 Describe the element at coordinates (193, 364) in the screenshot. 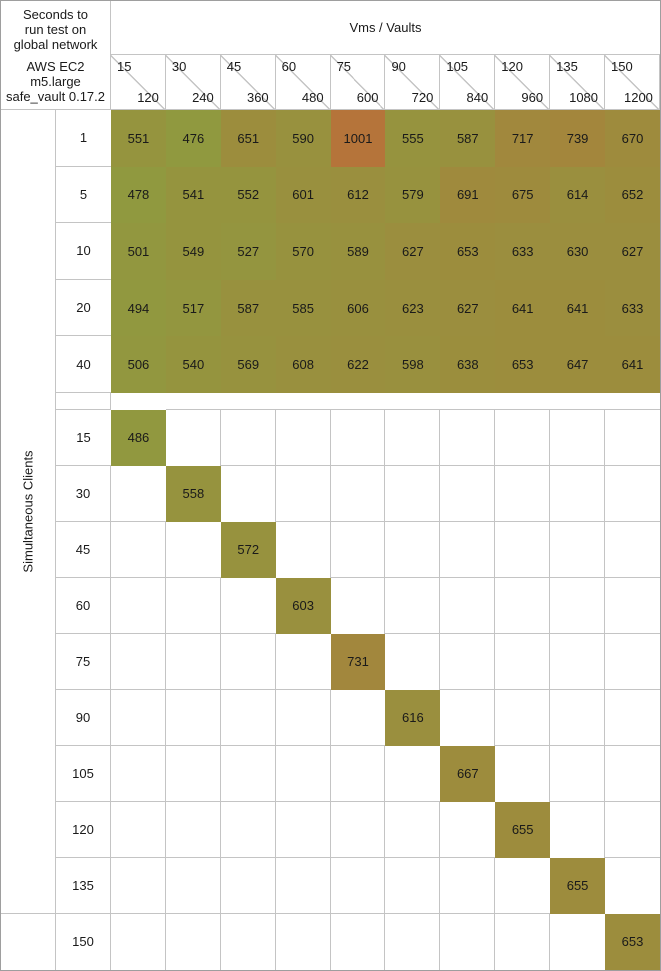

I see `data-cell: 540` at that location.